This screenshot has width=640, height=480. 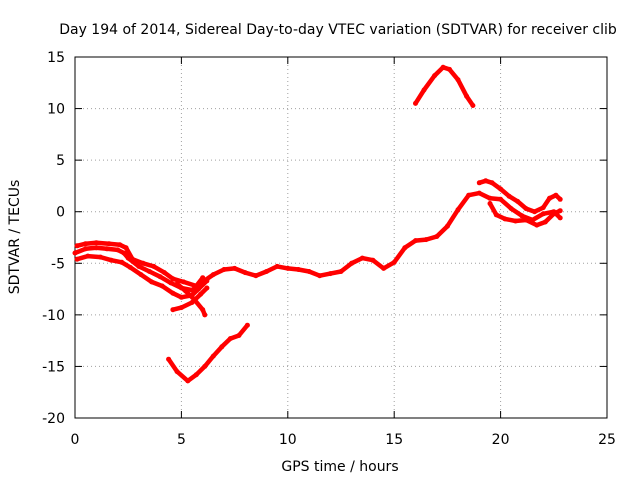 I want to click on series-line-arc-high, so click(x=444, y=86).